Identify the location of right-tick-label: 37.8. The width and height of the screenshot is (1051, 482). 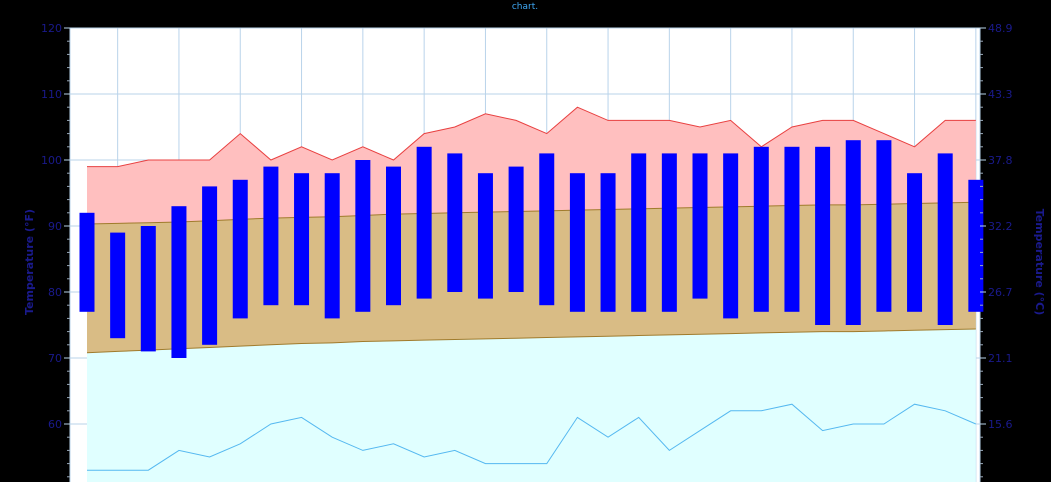
(1000, 160).